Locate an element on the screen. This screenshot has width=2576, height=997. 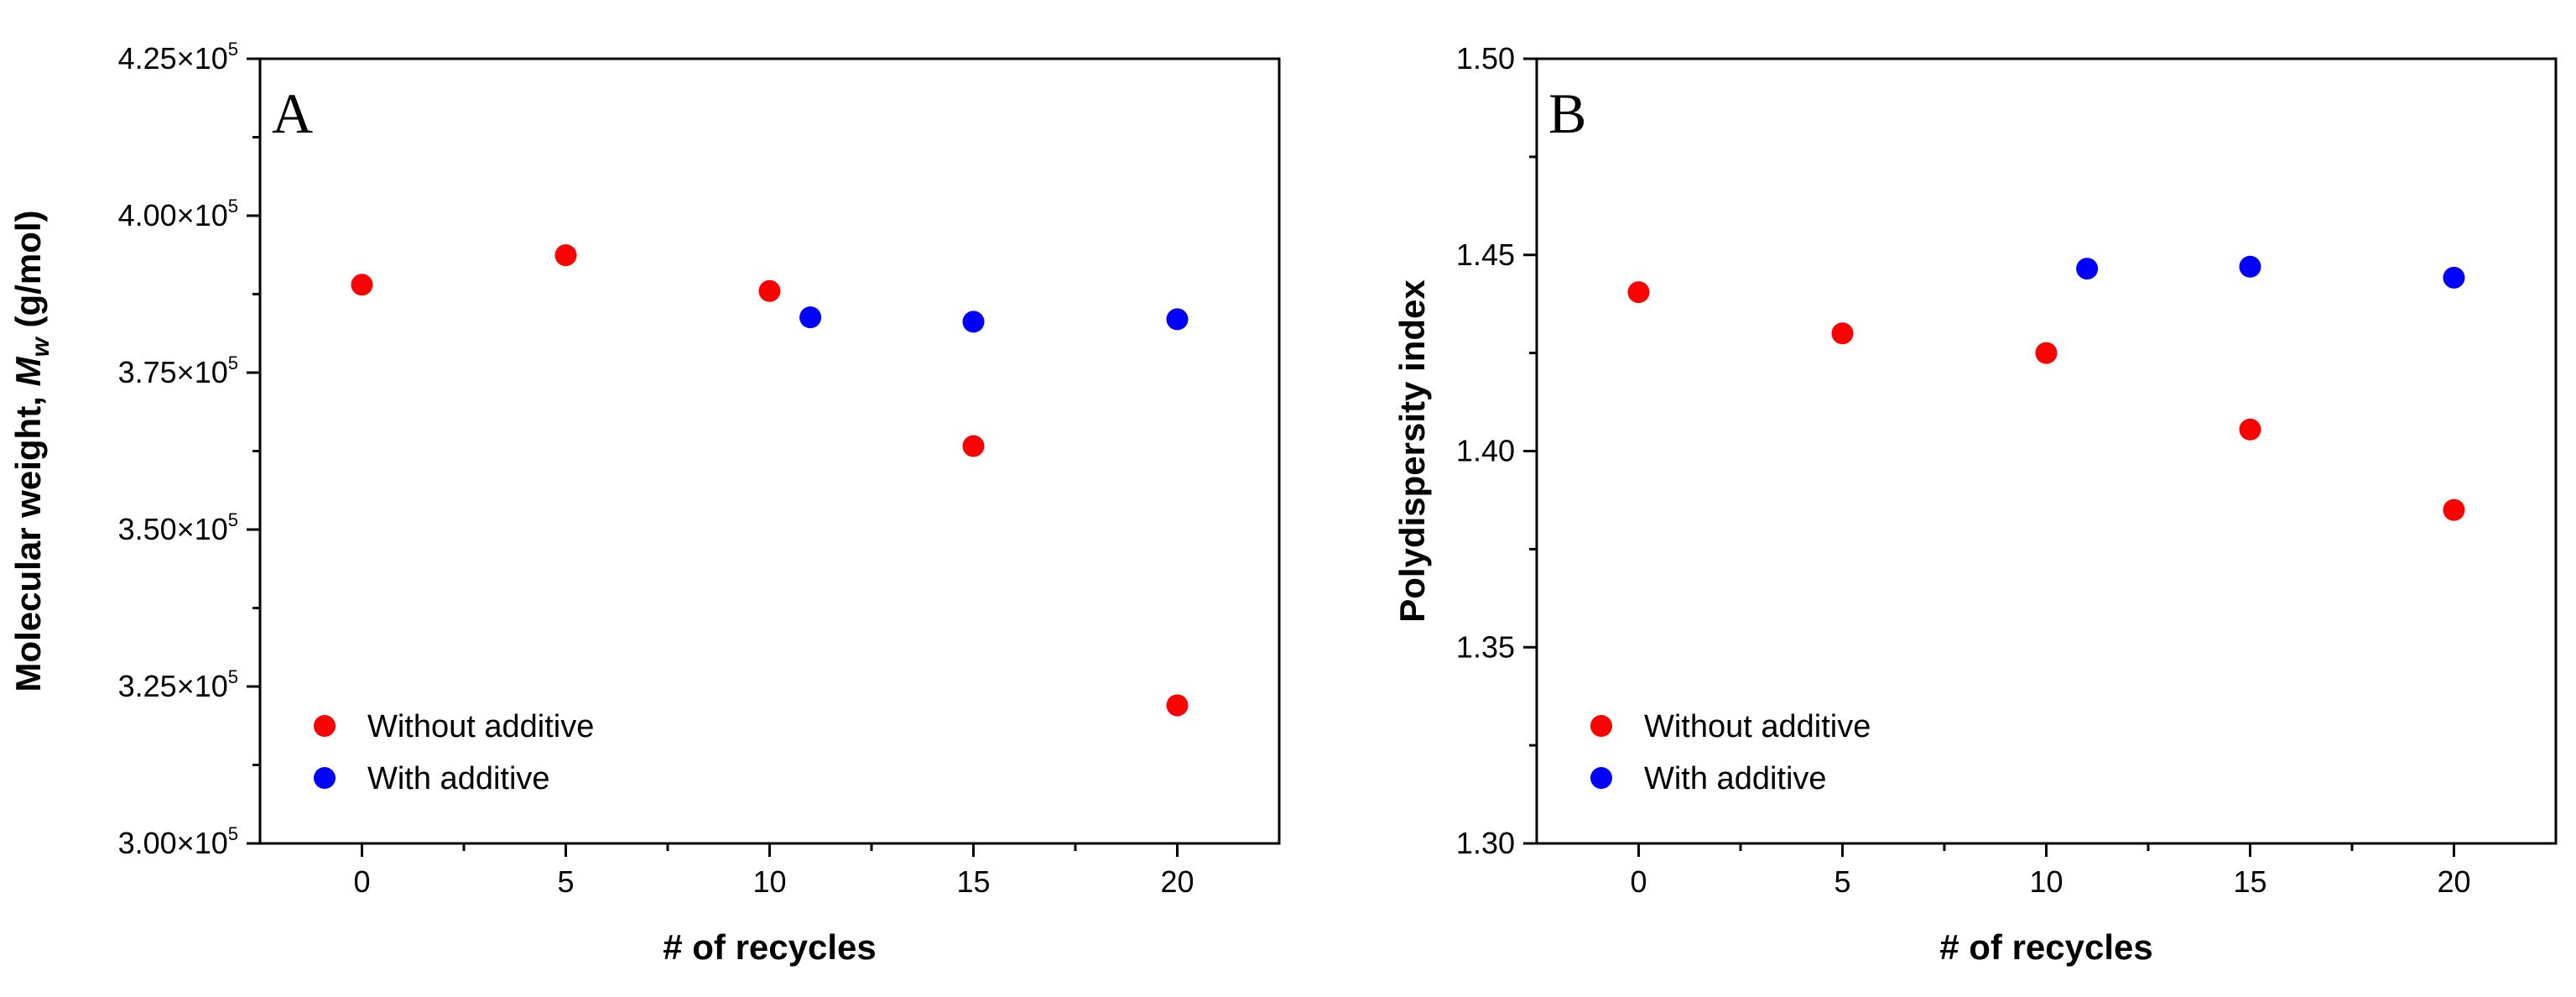
y-tick-mantissa: 1.35 is located at coordinates (1485, 646).